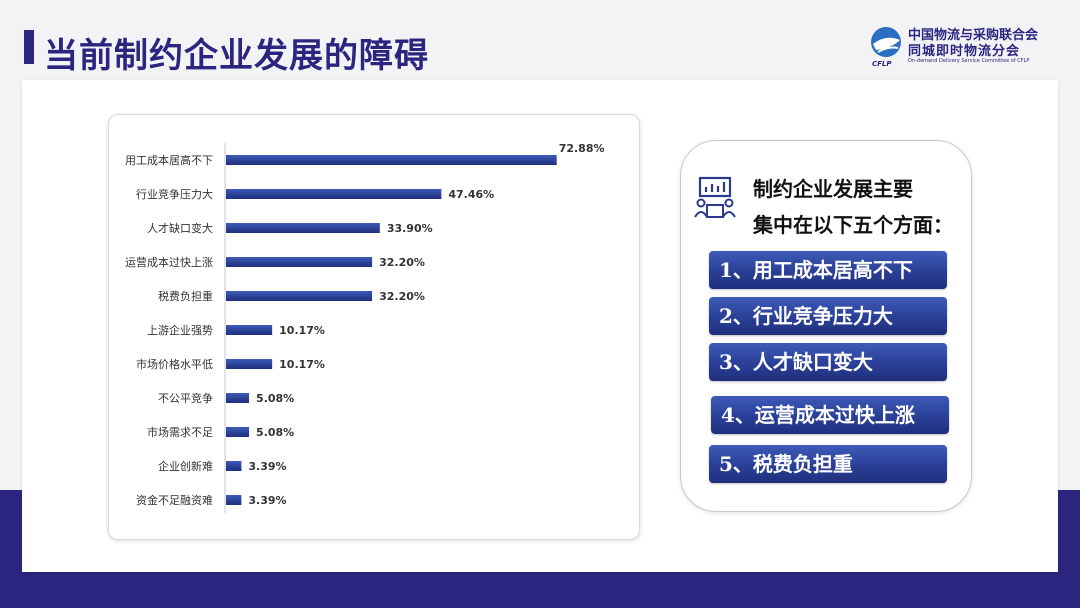 The image size is (1080, 608). Describe the element at coordinates (582, 148) in the screenshot. I see `data-label: 72.88%` at that location.